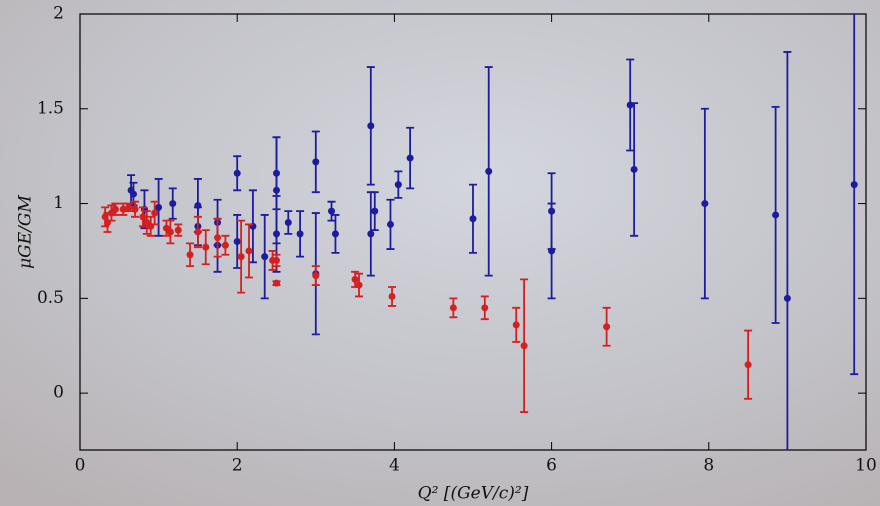 The height and width of the screenshot is (506, 880). Describe the element at coordinates (26, 232) in the screenshot. I see `y-axis-label: μGE/GM` at that location.